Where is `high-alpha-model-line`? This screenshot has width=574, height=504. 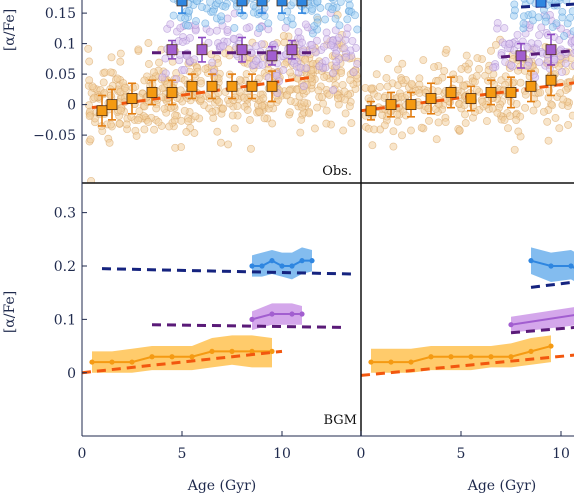
high-alpha-model-line is located at coordinates (552, 264).